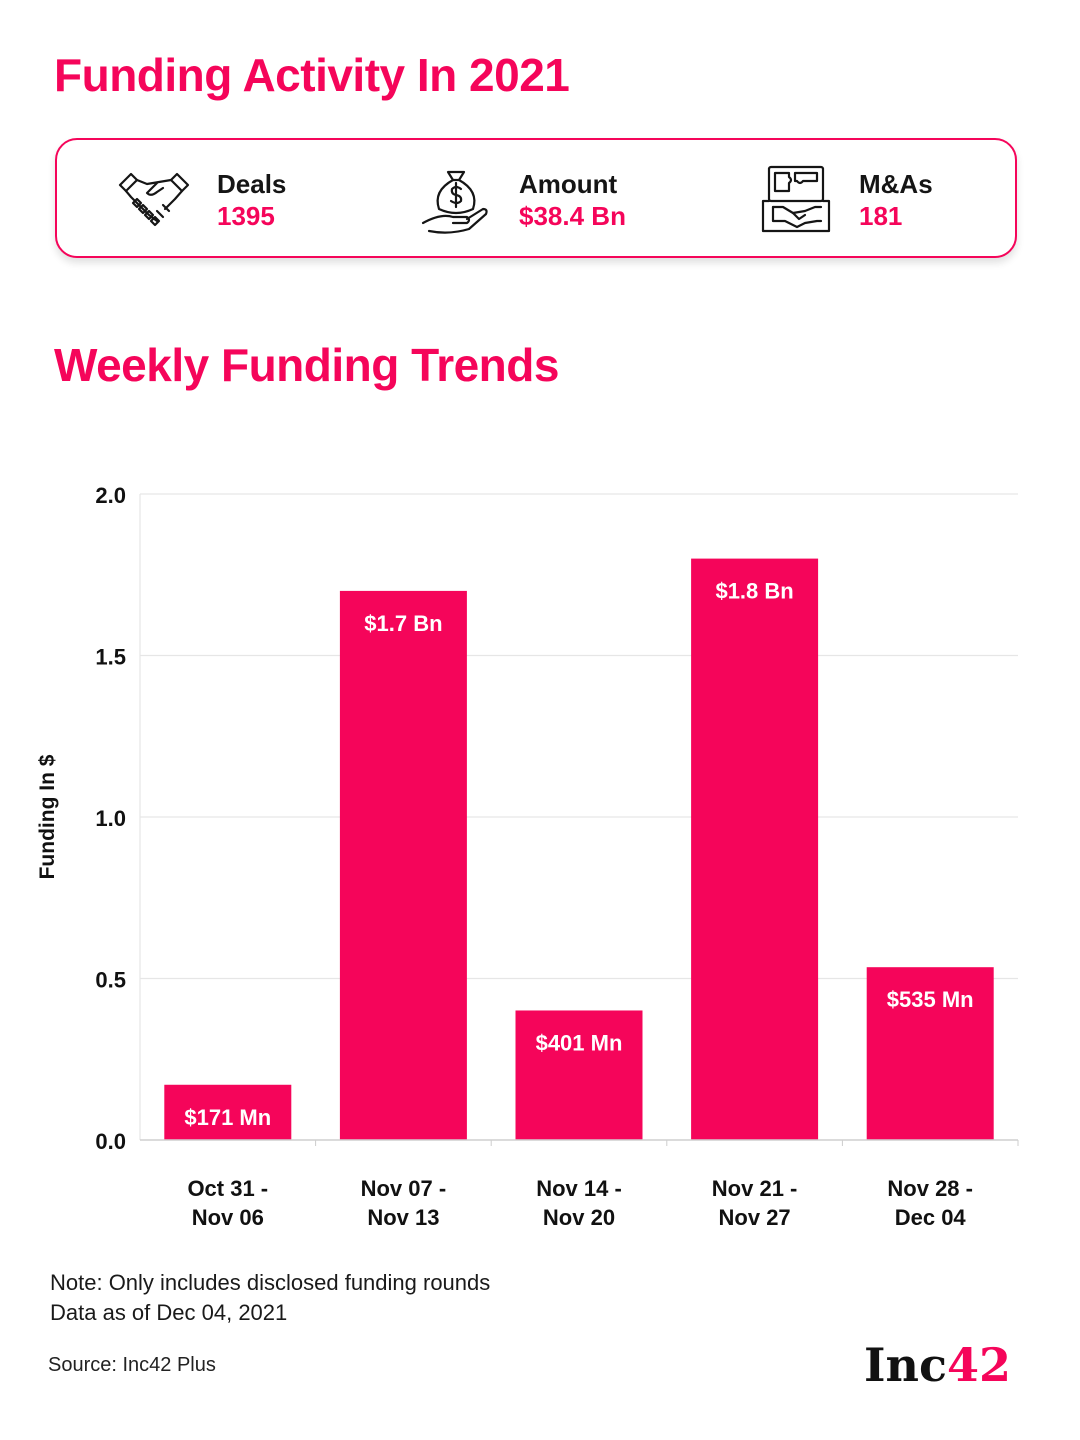 The image size is (1080, 1440). Describe the element at coordinates (930, 999) in the screenshot. I see `bar-data-label: $535 Mn` at that location.